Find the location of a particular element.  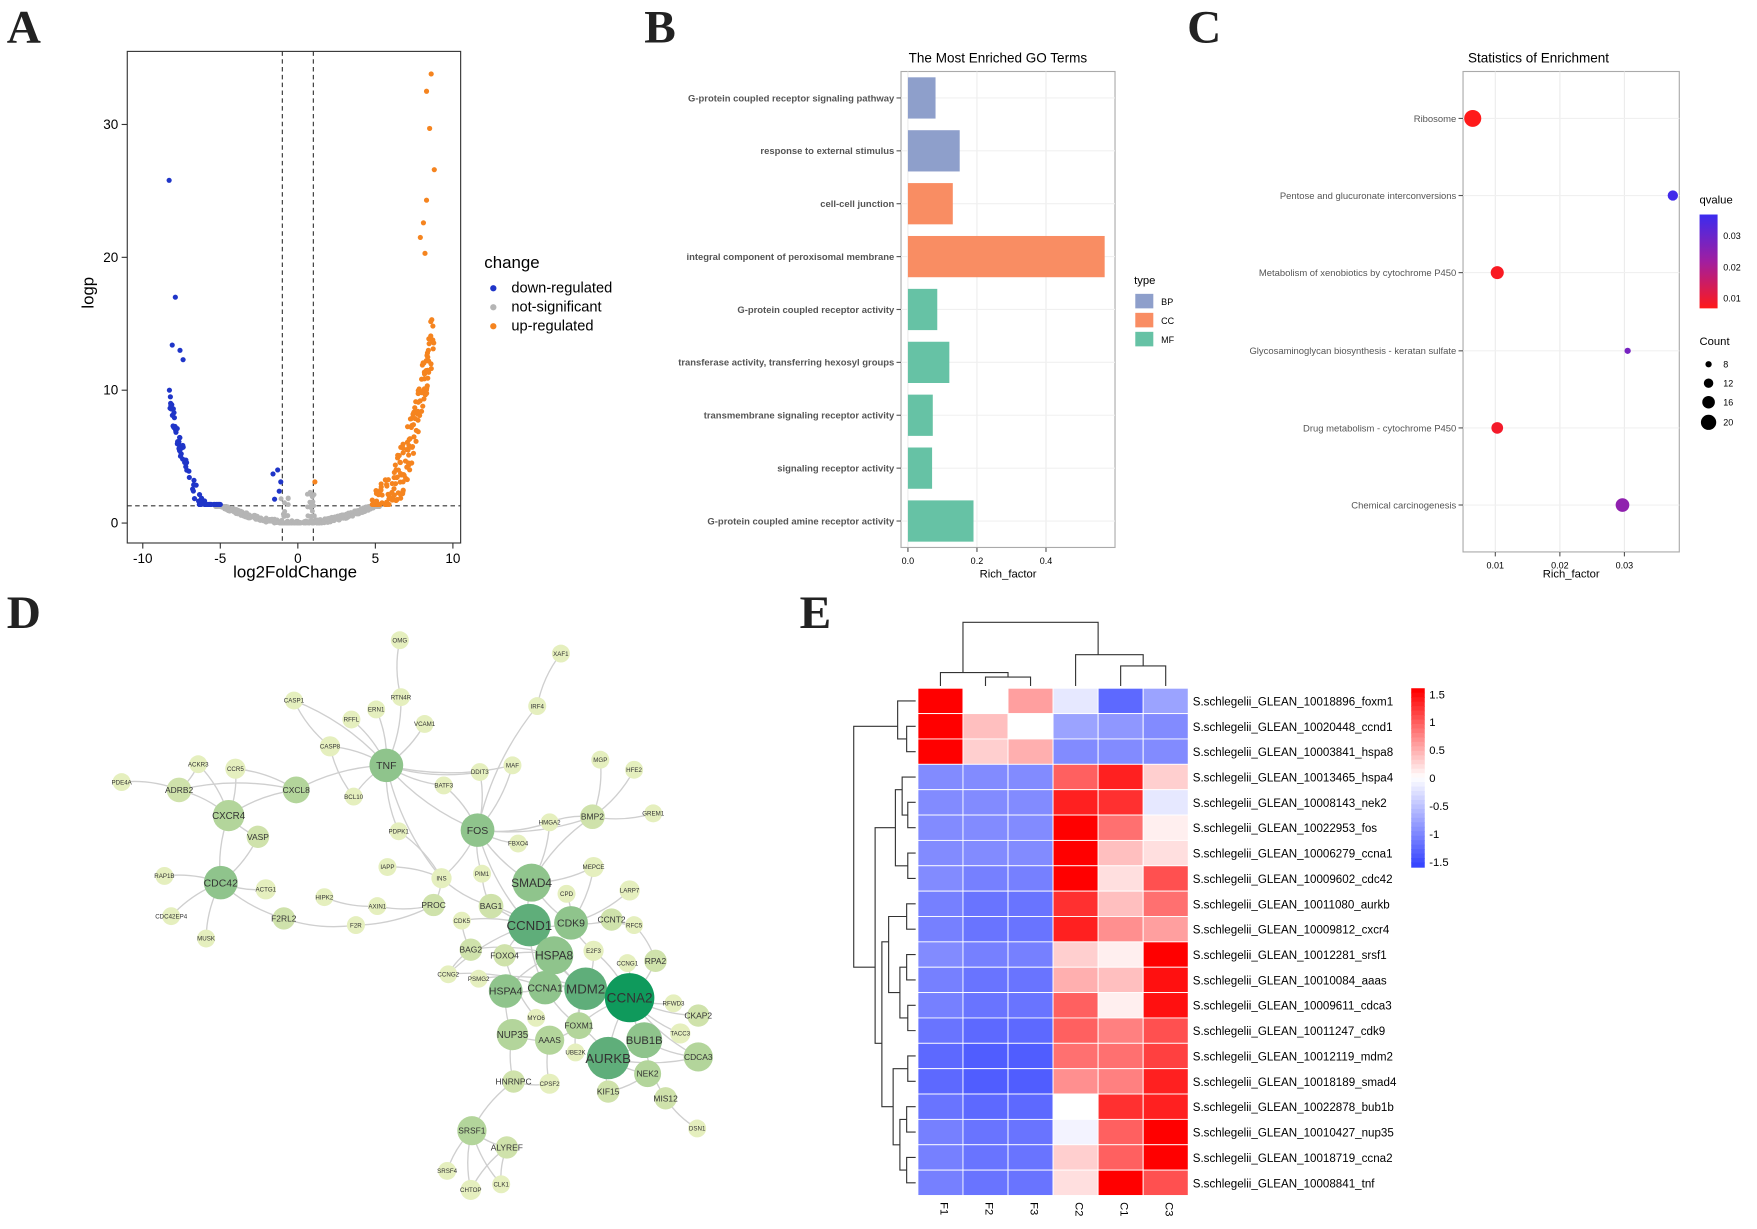

network-node-label: CCND1 is located at coordinates (530, 925).